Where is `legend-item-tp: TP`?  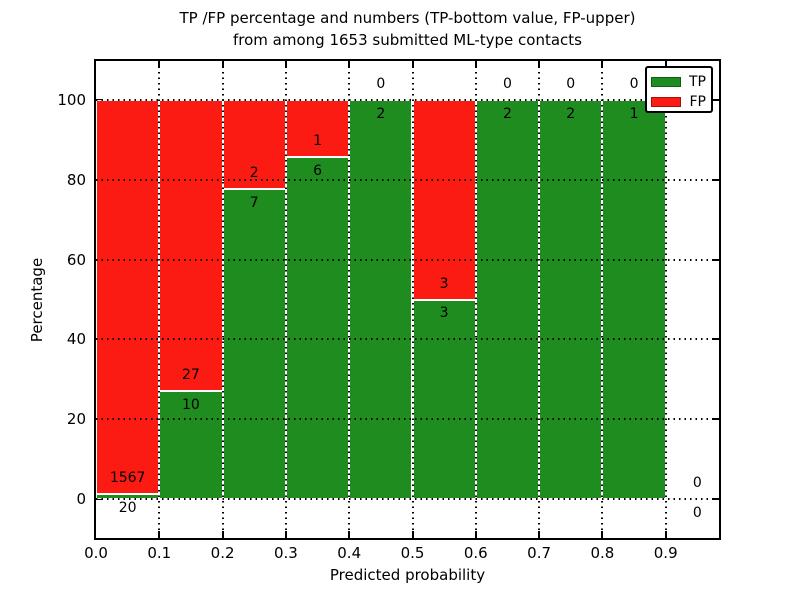
legend-item-tp: TP is located at coordinates (678, 81).